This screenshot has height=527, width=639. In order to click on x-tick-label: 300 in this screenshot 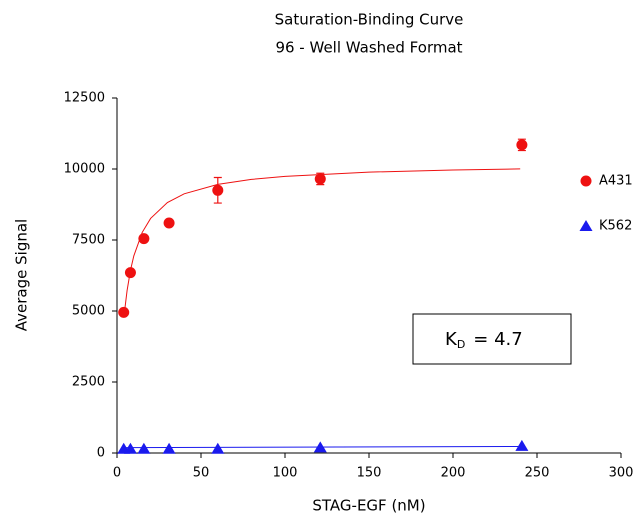, I will do `click(621, 473)`.